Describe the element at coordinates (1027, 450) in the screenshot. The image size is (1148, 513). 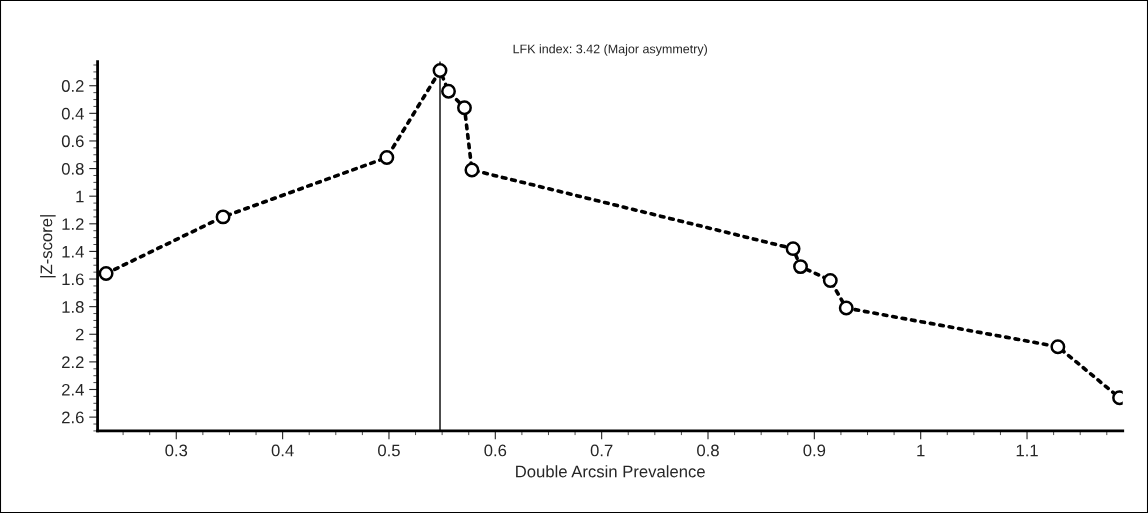
I see `x-tick-label: 1.1` at that location.